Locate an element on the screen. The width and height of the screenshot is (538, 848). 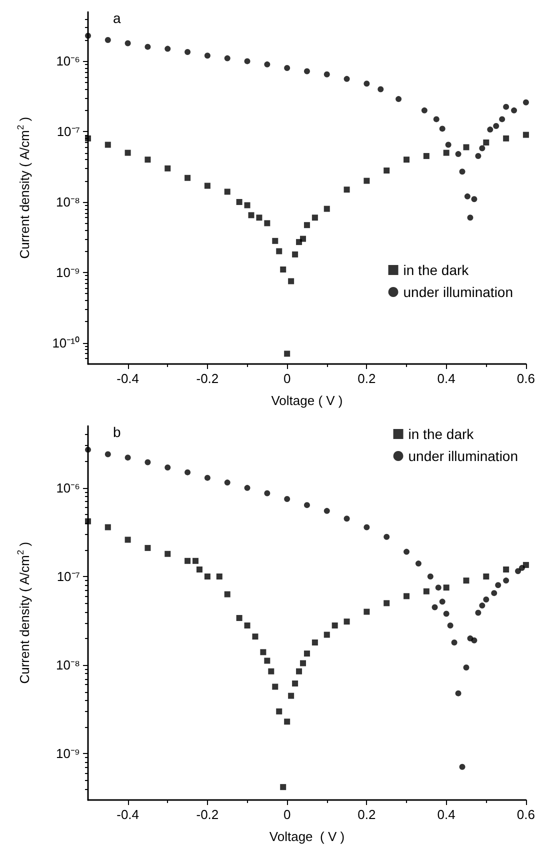
chart-title: a is located at coordinates (117, 18).